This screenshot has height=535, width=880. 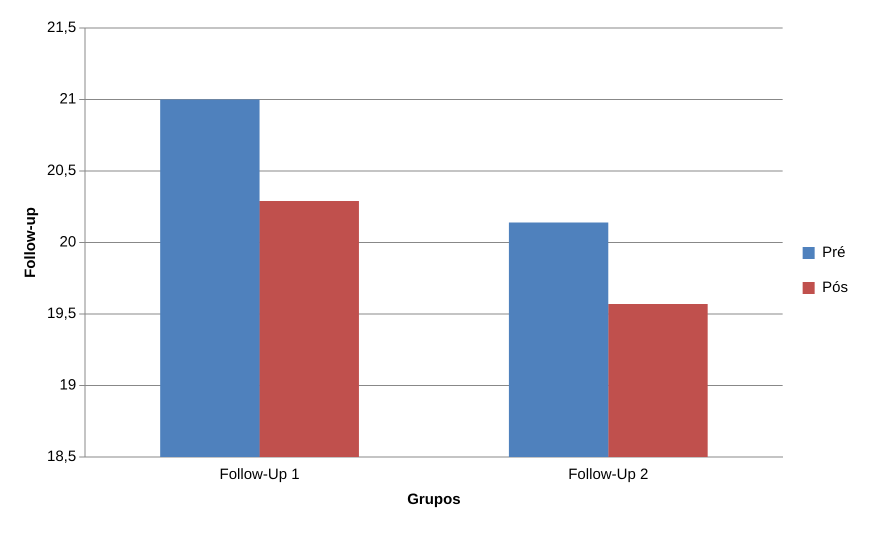 What do you see at coordinates (31, 242) in the screenshot?
I see `y-axis-title: Follow-up` at bounding box center [31, 242].